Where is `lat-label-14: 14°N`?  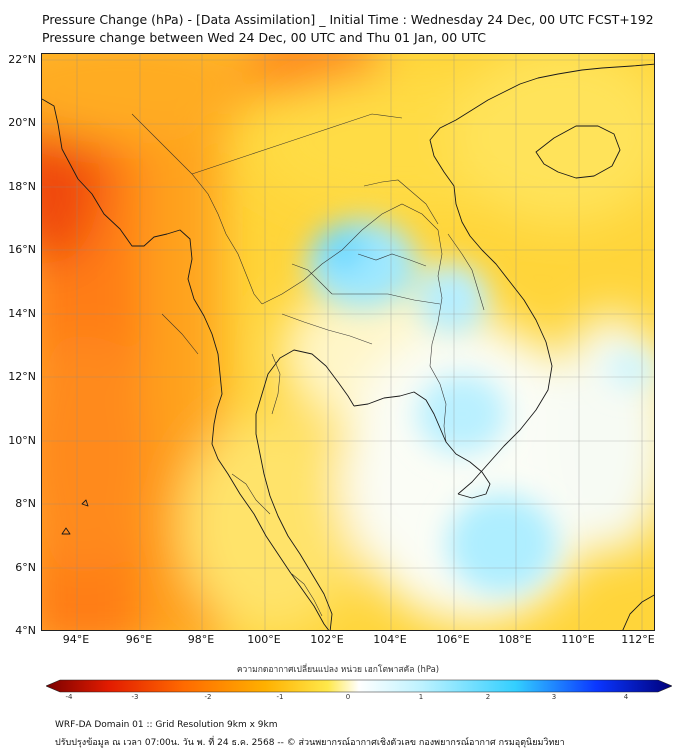
lat-label-14: 14°N is located at coordinates (22, 313).